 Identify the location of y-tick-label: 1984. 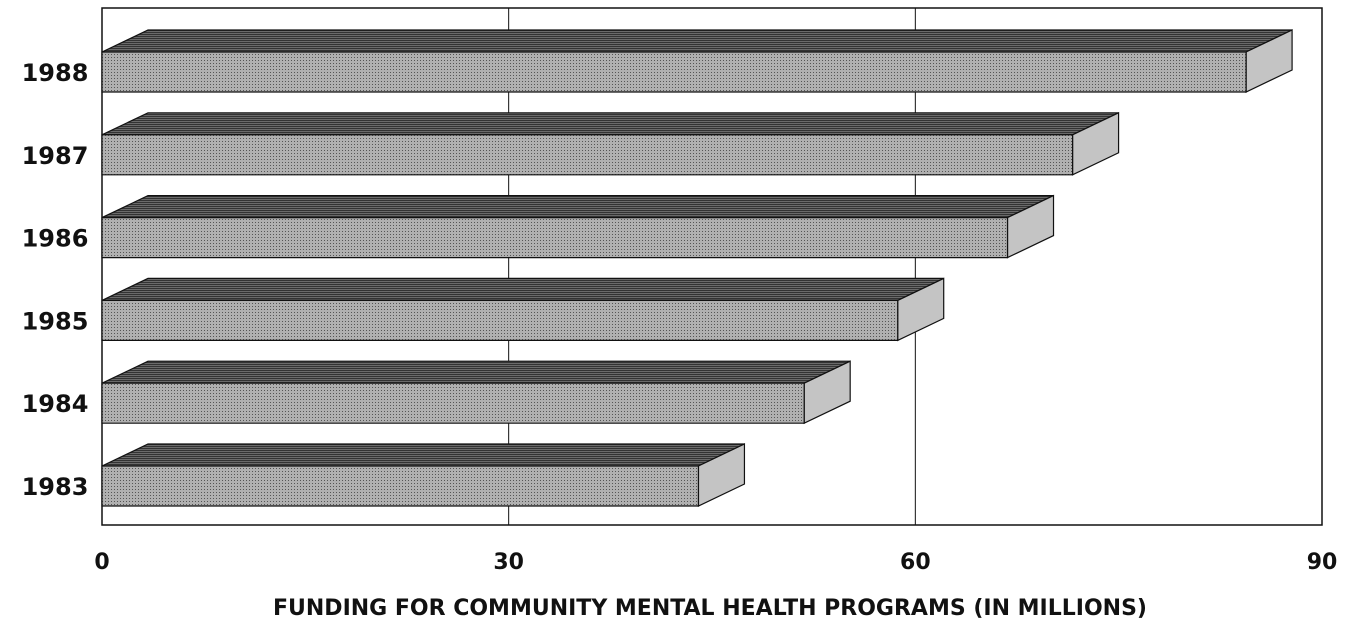
(55, 404).